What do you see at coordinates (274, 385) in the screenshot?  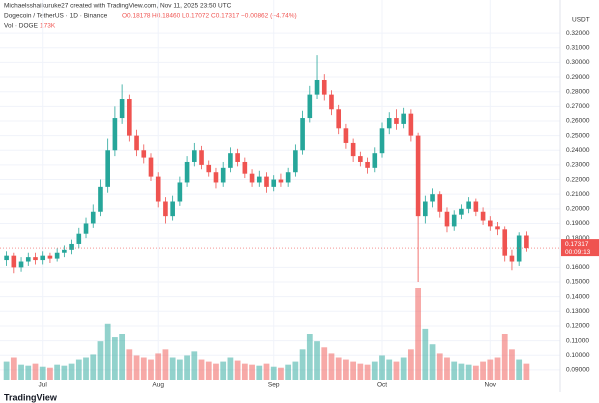 I see `x-tick-label: Sep` at bounding box center [274, 385].